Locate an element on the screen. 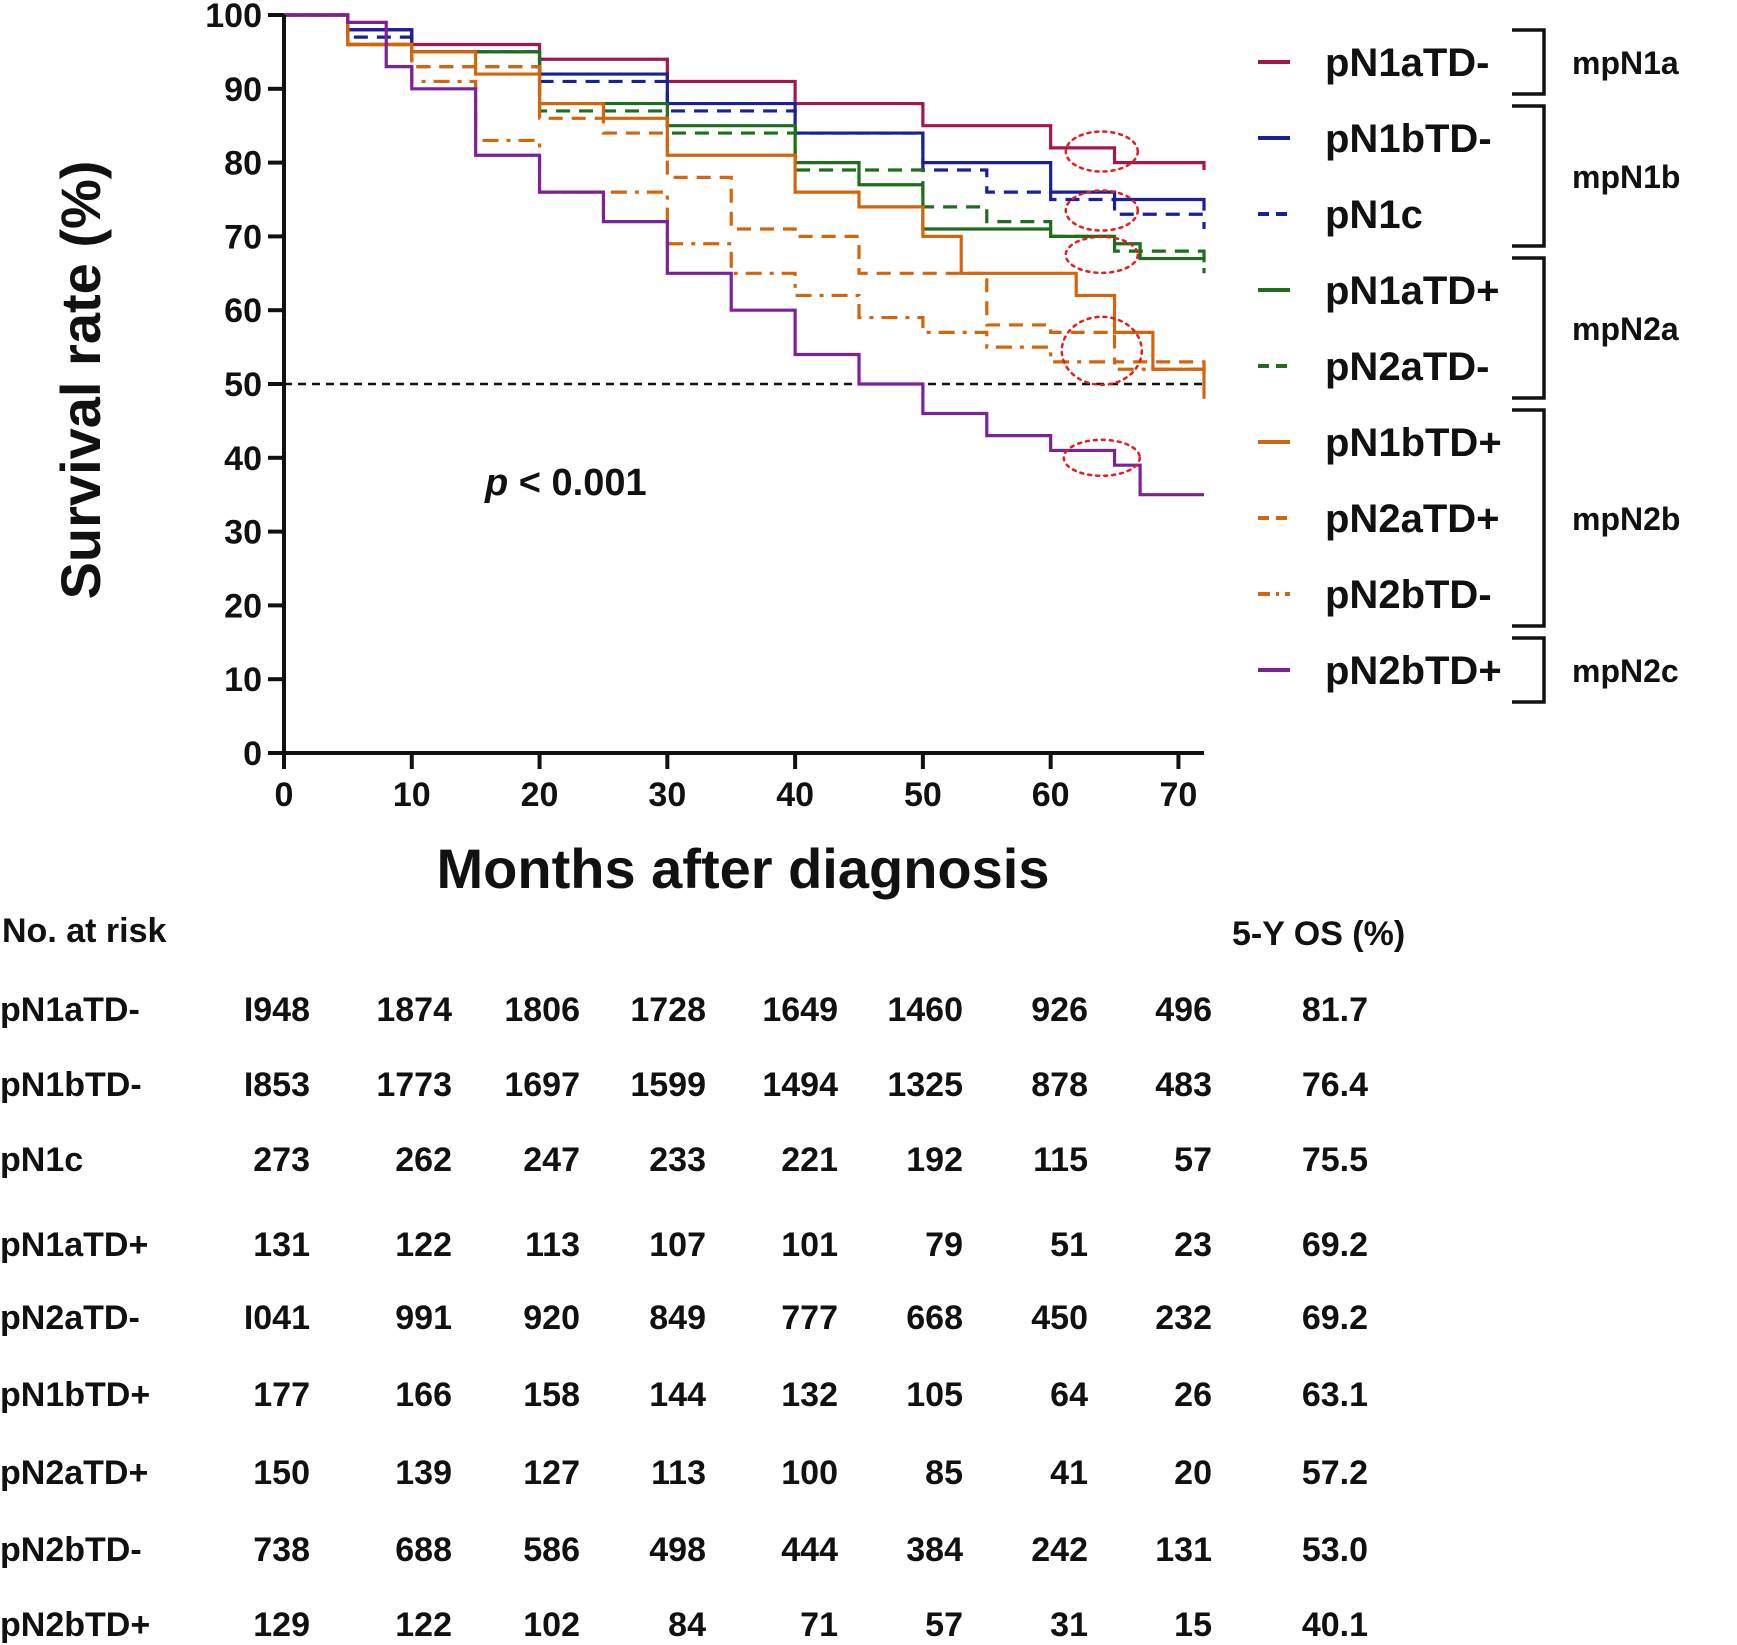 This screenshot has height=1645, width=1737. risk-count-cell: 1460 is located at coordinates (925, 1010).